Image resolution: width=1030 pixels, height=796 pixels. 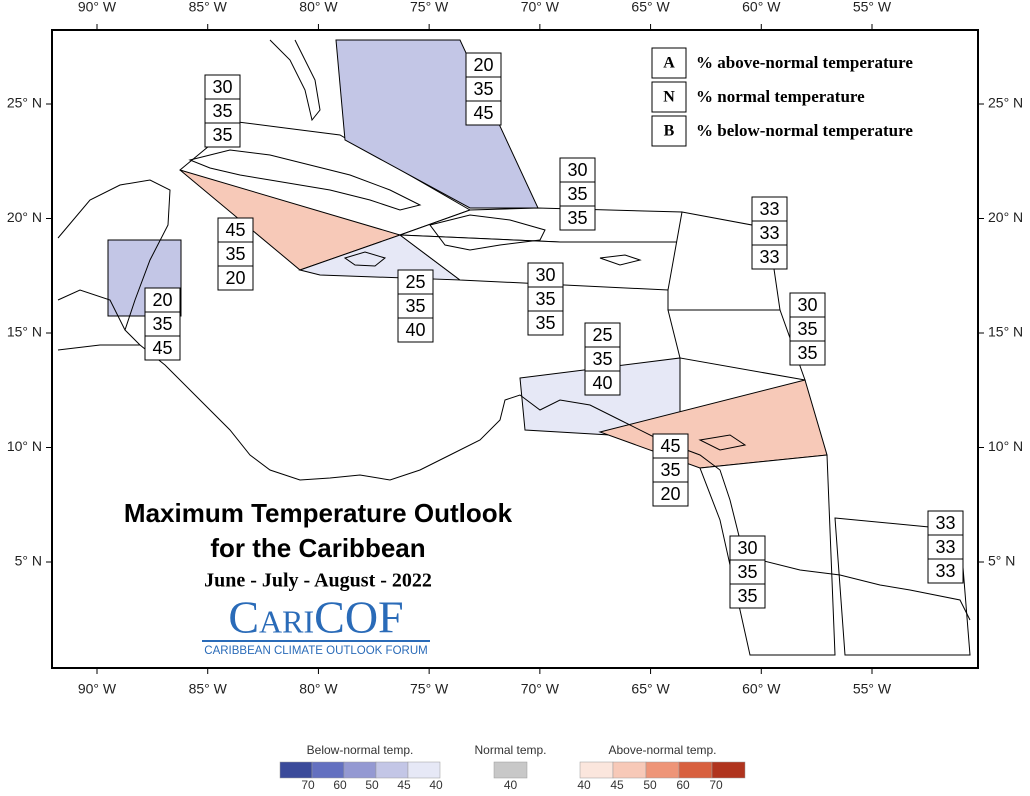 What do you see at coordinates (780, 96) in the screenshot?
I see `key-text: % normal temperature` at bounding box center [780, 96].